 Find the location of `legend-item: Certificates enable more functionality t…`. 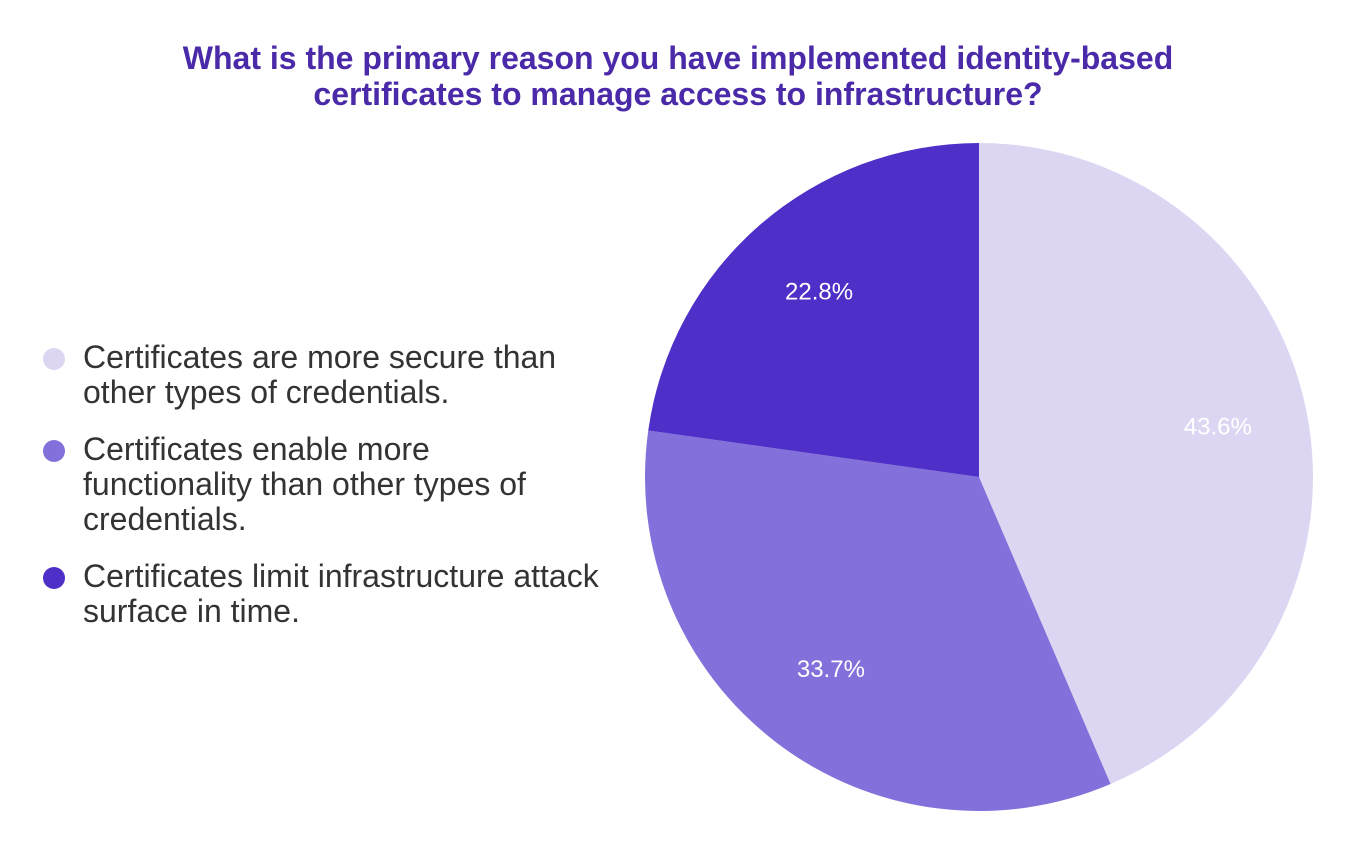

legend-item: Certificates enable more functionality t… is located at coordinates (321, 484).